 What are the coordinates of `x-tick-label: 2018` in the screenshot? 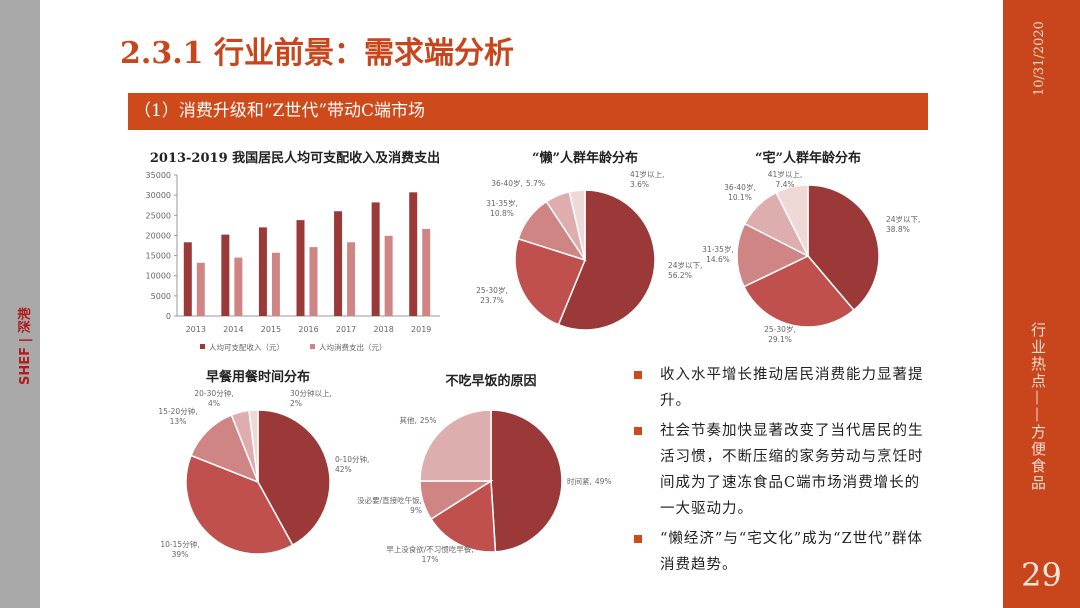 It's located at (383, 329).